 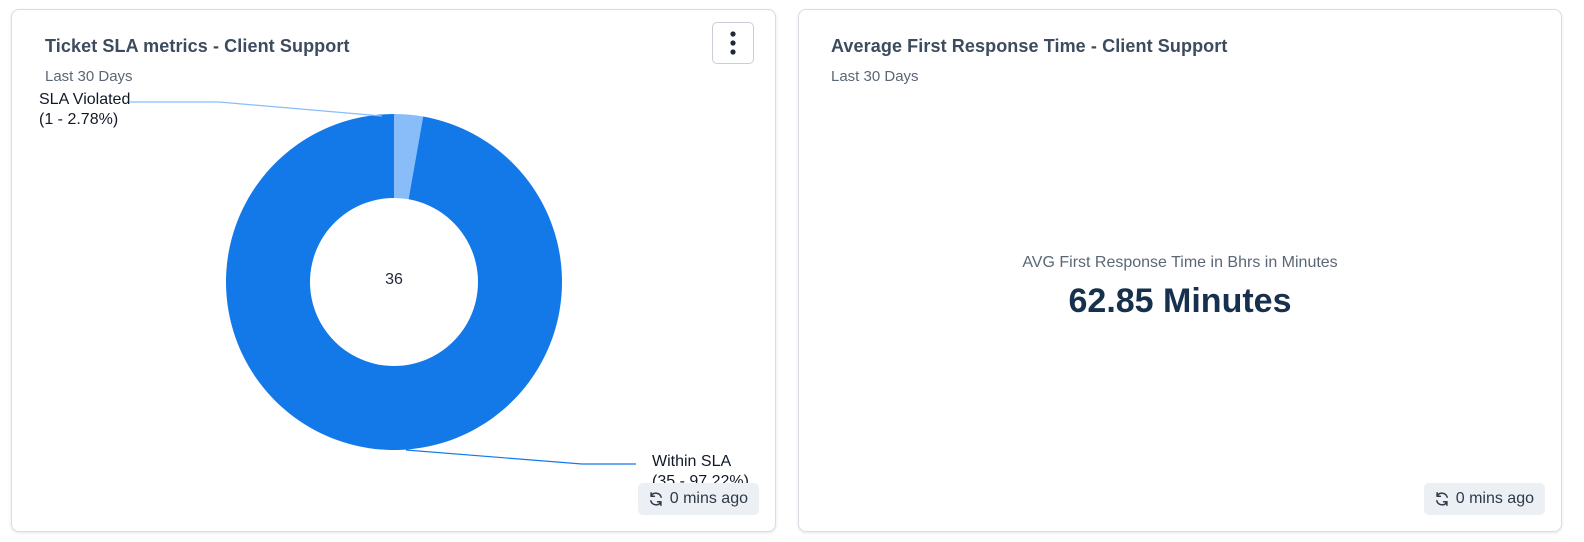 What do you see at coordinates (78, 119) in the screenshot?
I see `slice-label-value: (1 - 2.78%)` at bounding box center [78, 119].